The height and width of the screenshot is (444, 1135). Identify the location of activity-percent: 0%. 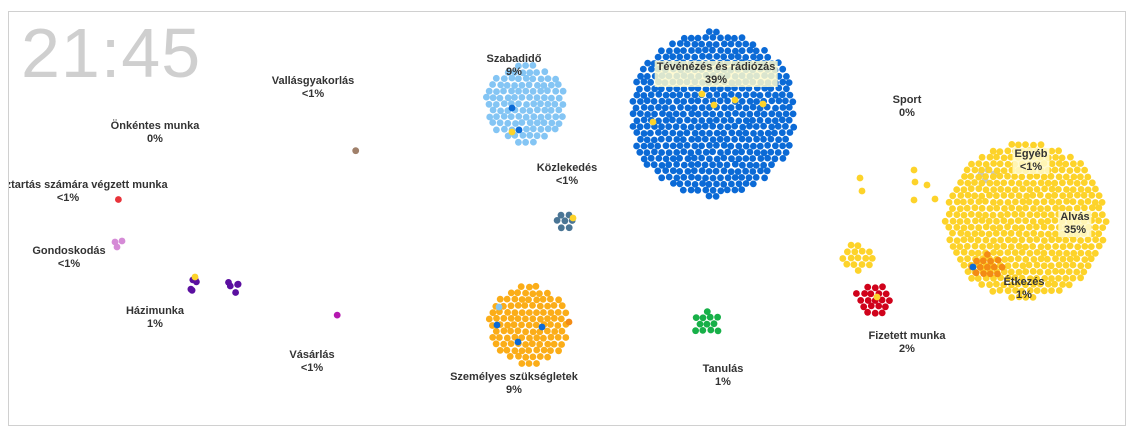
(907, 113).